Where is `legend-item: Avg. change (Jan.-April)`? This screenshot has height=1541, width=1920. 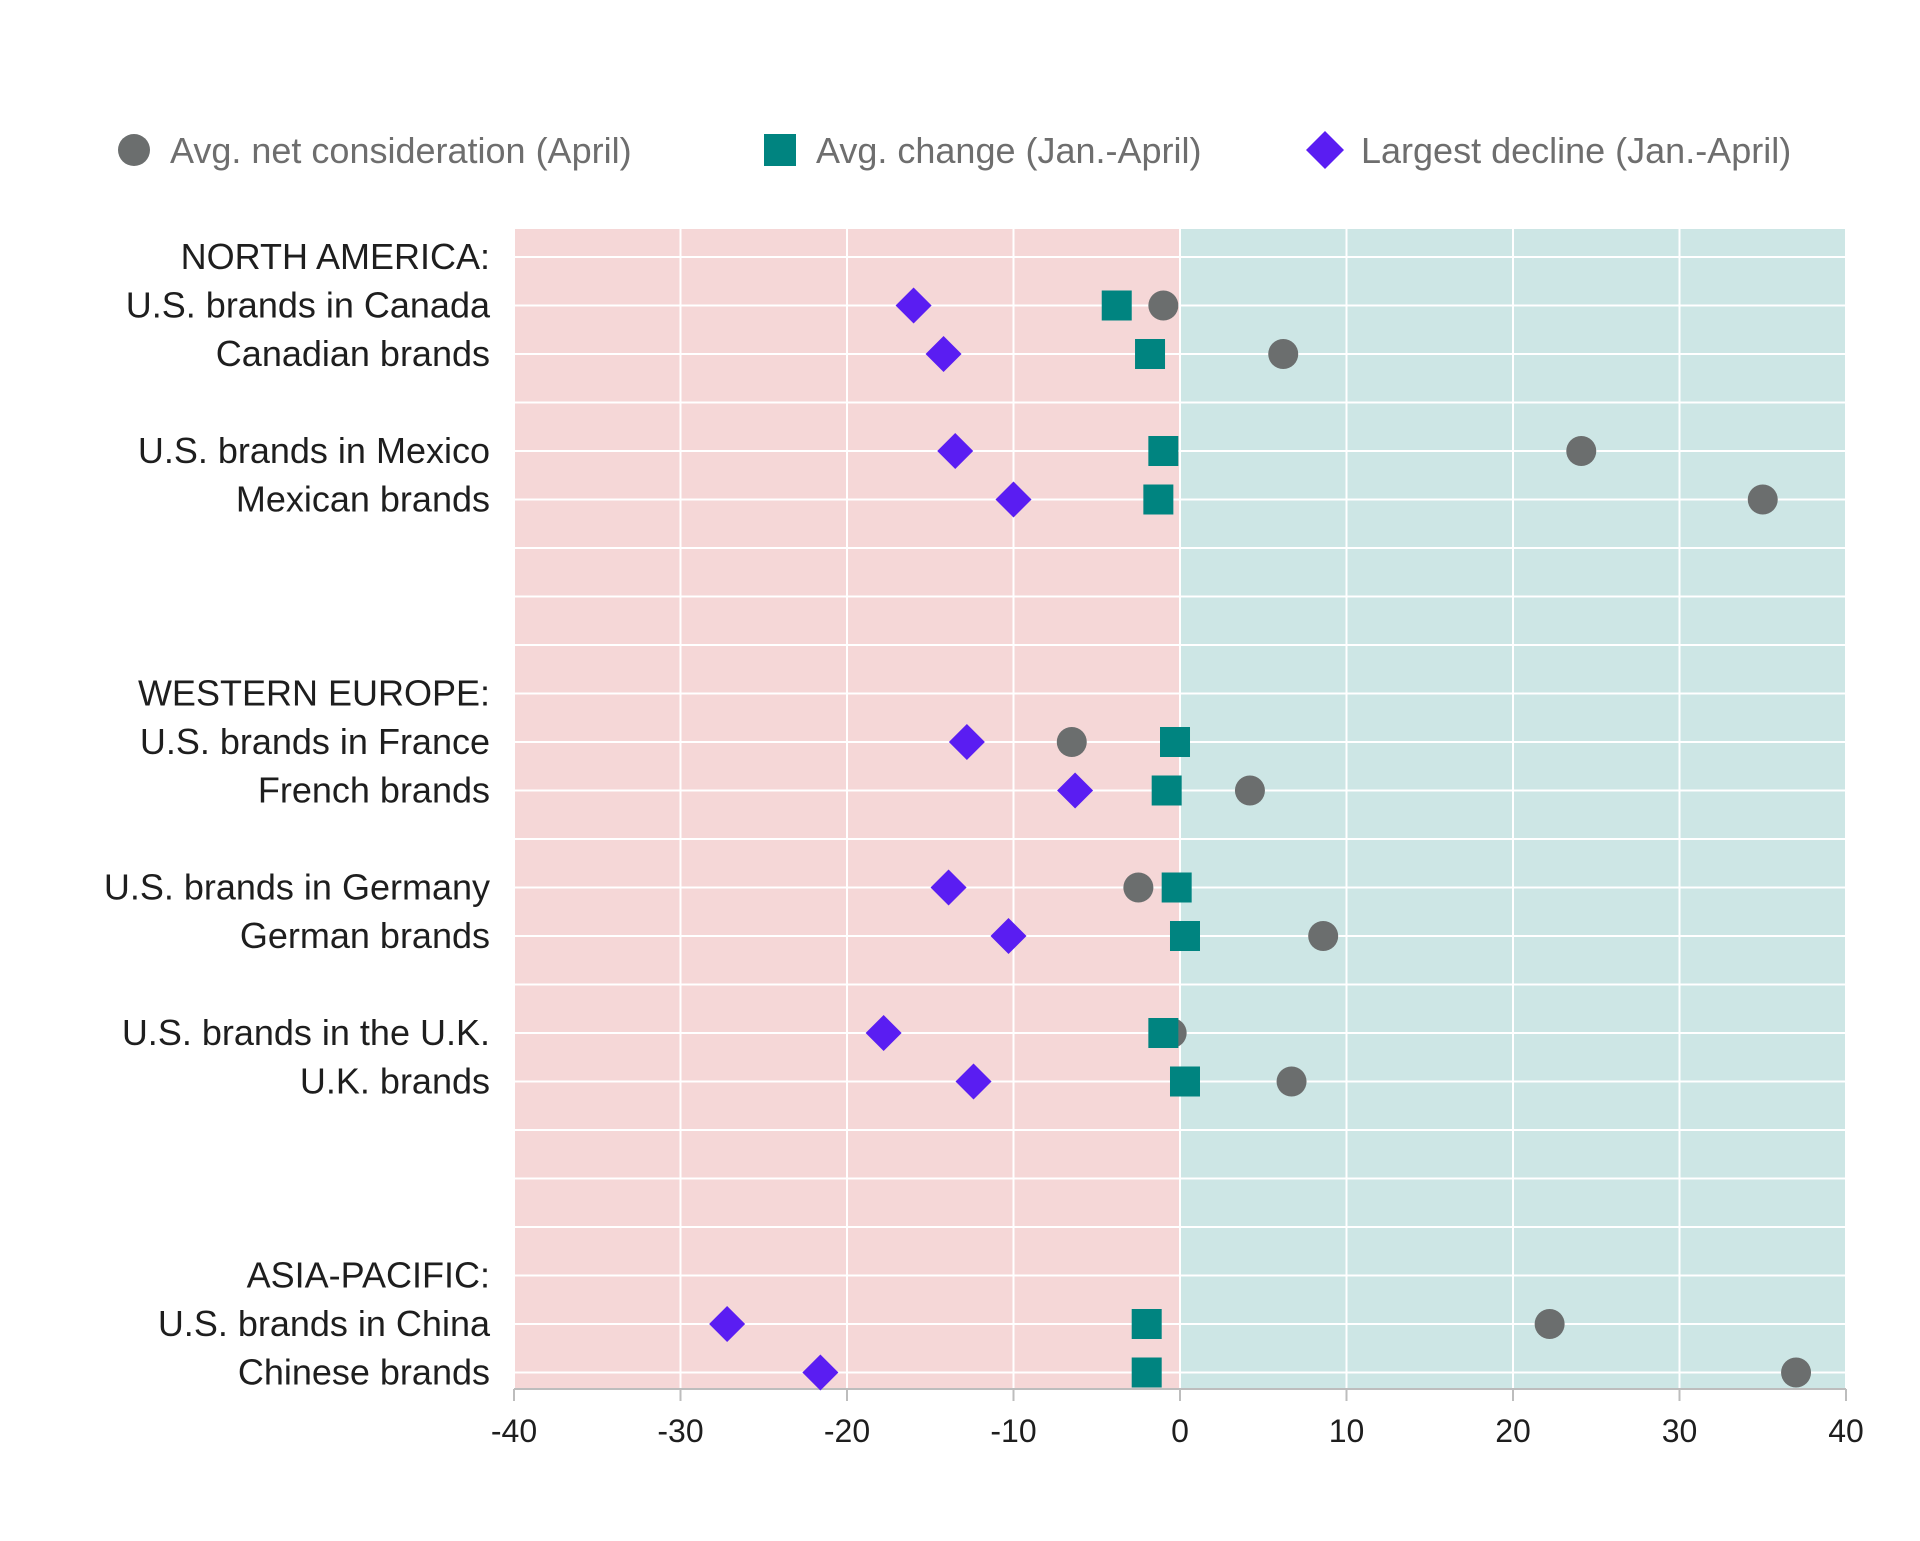 legend-item: Avg. change (Jan.-April) is located at coordinates (983, 150).